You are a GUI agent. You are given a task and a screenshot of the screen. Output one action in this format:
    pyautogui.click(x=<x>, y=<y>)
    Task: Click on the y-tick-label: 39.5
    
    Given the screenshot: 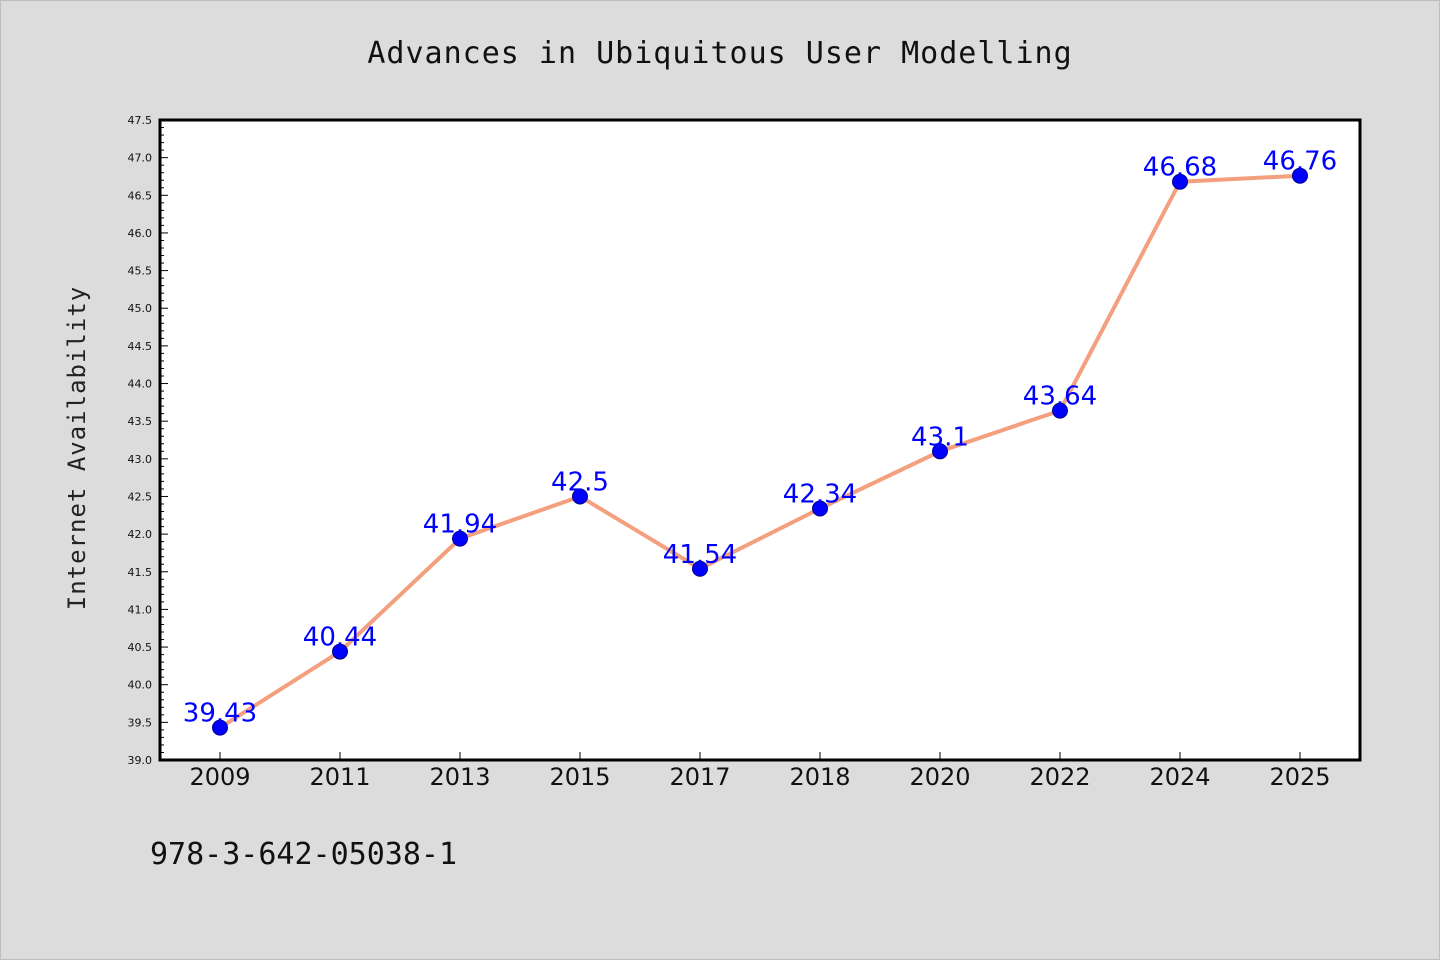 What is the action you would take?
    pyautogui.click(x=140, y=722)
    